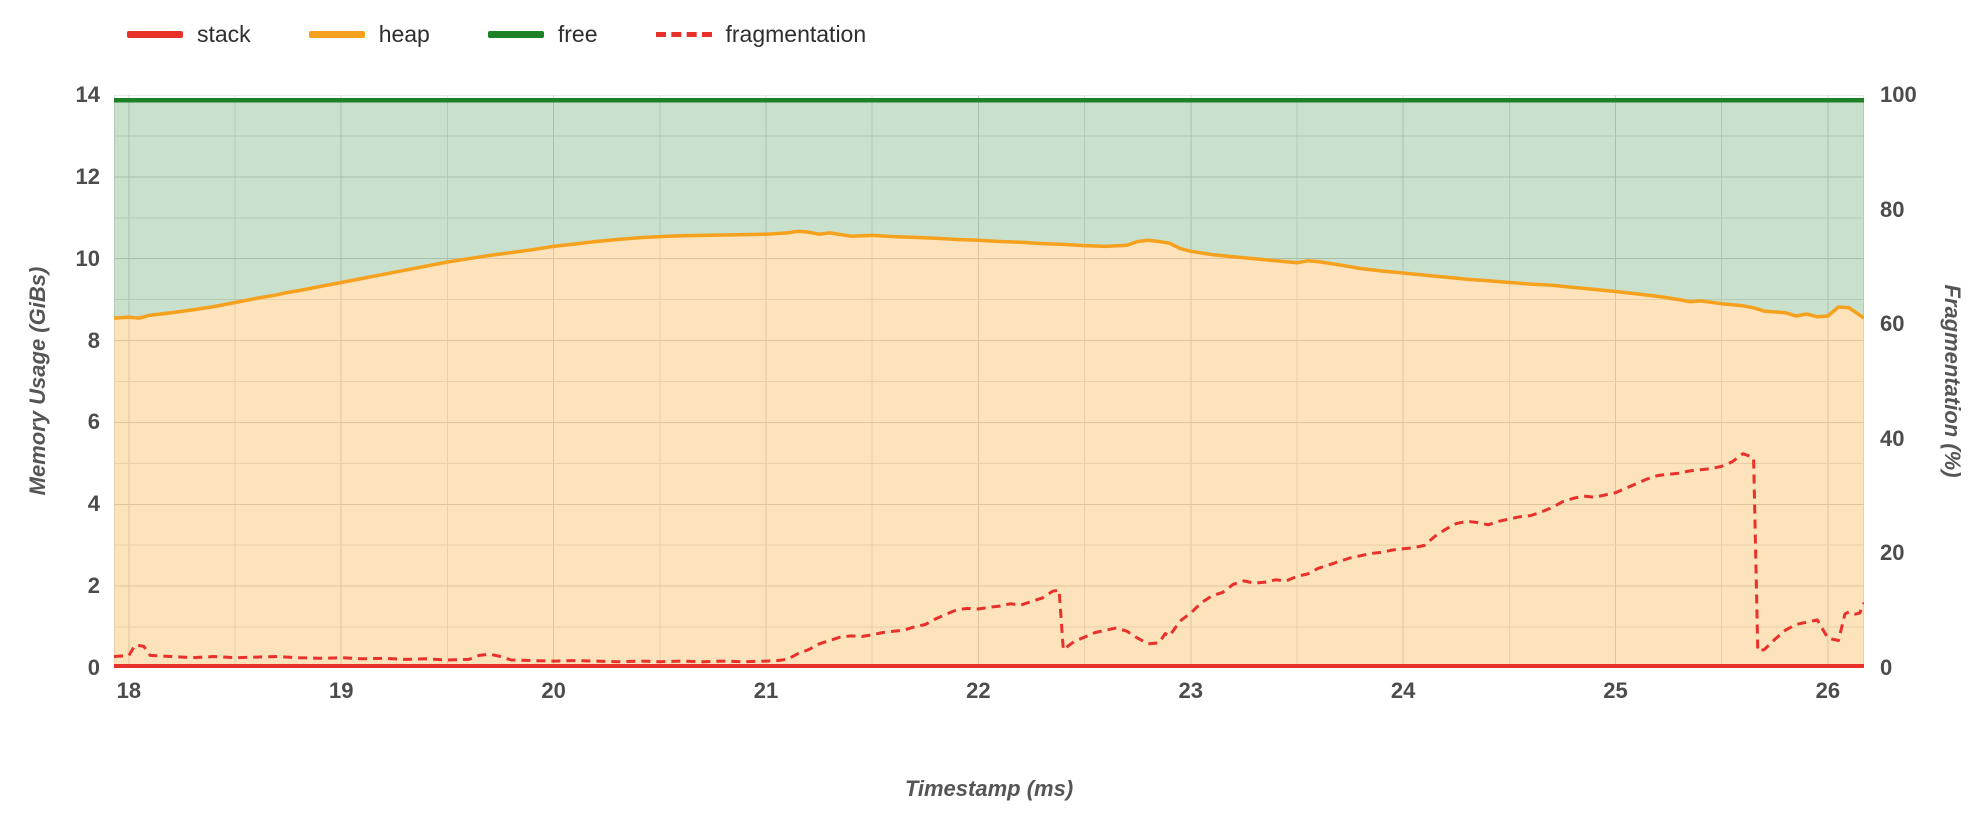  Describe the element at coordinates (37, 381) in the screenshot. I see `y-axis-title-left: Memory Usage (GiBs)` at that location.